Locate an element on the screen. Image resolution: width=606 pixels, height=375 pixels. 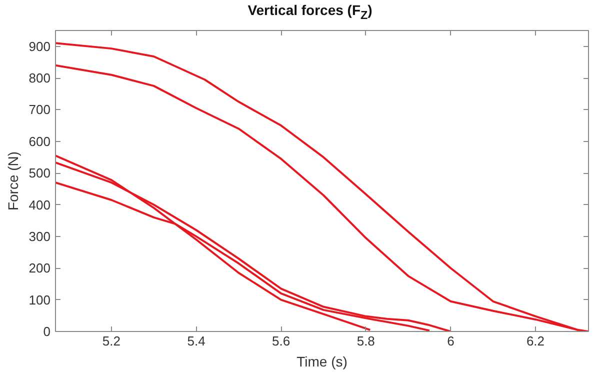
x-tick-label: 6.2 is located at coordinates (535, 341).